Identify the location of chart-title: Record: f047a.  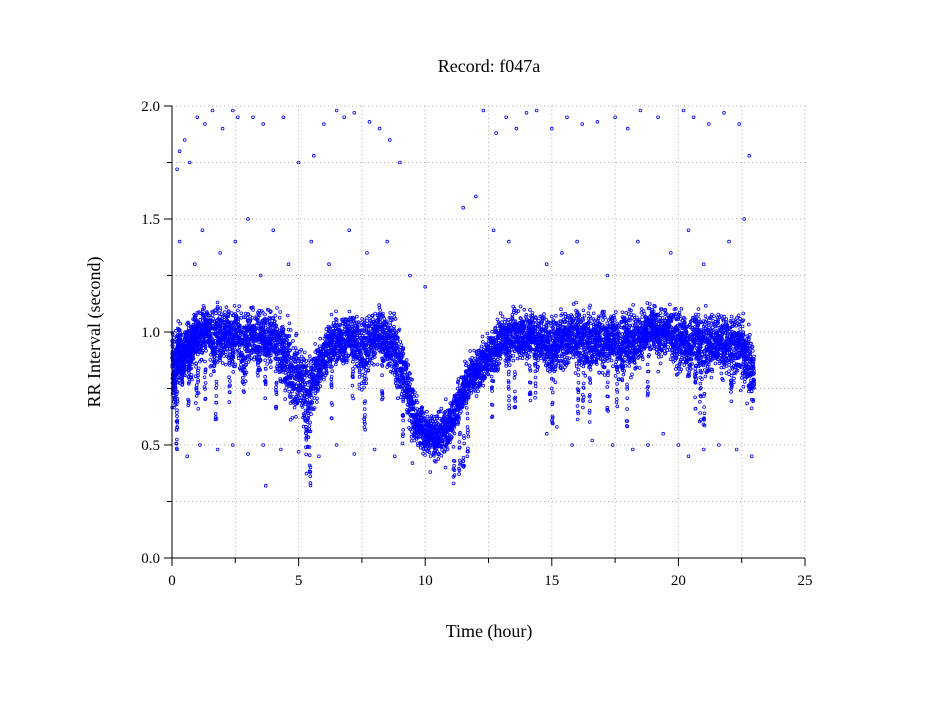
(489, 66).